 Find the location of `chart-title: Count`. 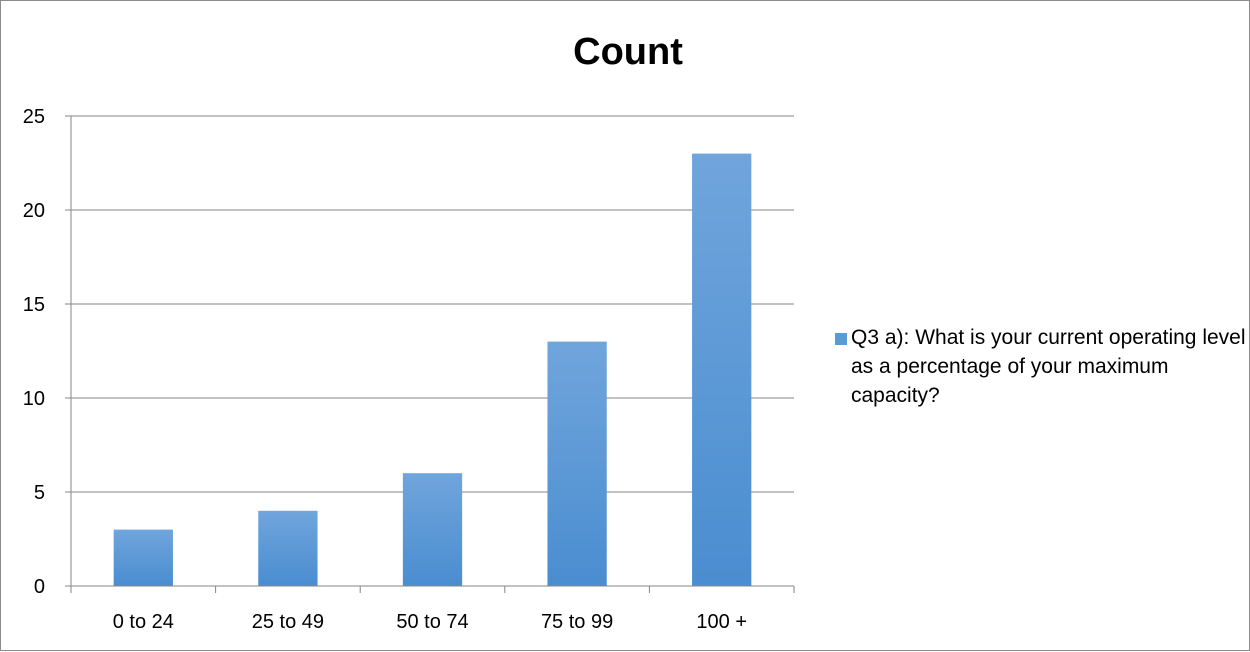

chart-title: Count is located at coordinates (628, 52).